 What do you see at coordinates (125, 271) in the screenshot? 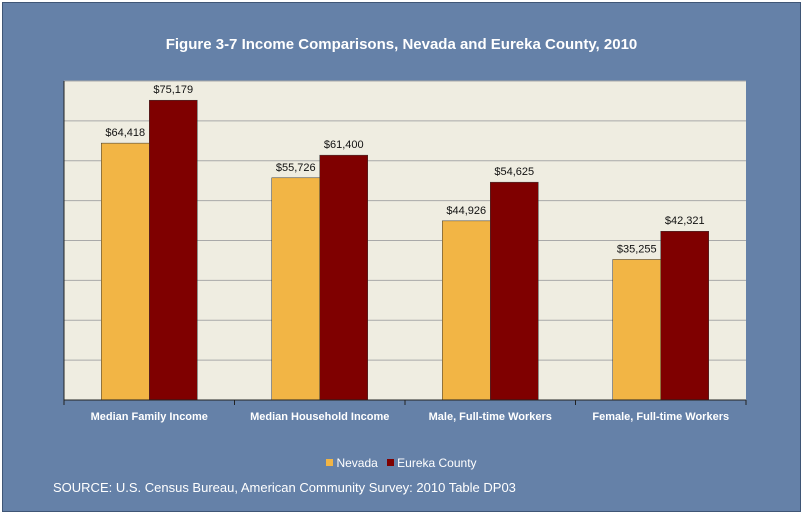
I see `bar-nevada-median-family-income` at bounding box center [125, 271].